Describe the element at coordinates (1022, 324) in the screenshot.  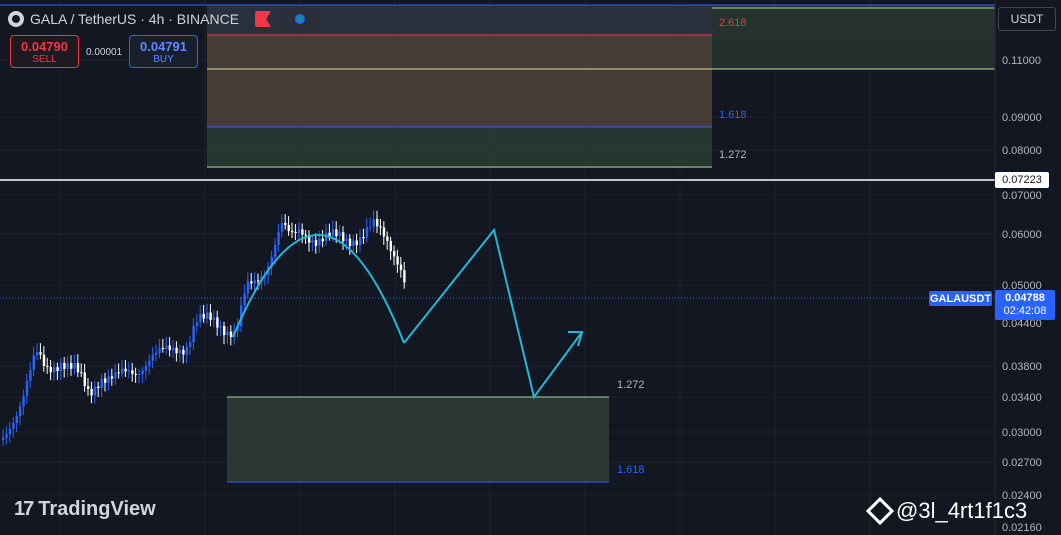
I see `price-axis-label: 0.04400` at that location.